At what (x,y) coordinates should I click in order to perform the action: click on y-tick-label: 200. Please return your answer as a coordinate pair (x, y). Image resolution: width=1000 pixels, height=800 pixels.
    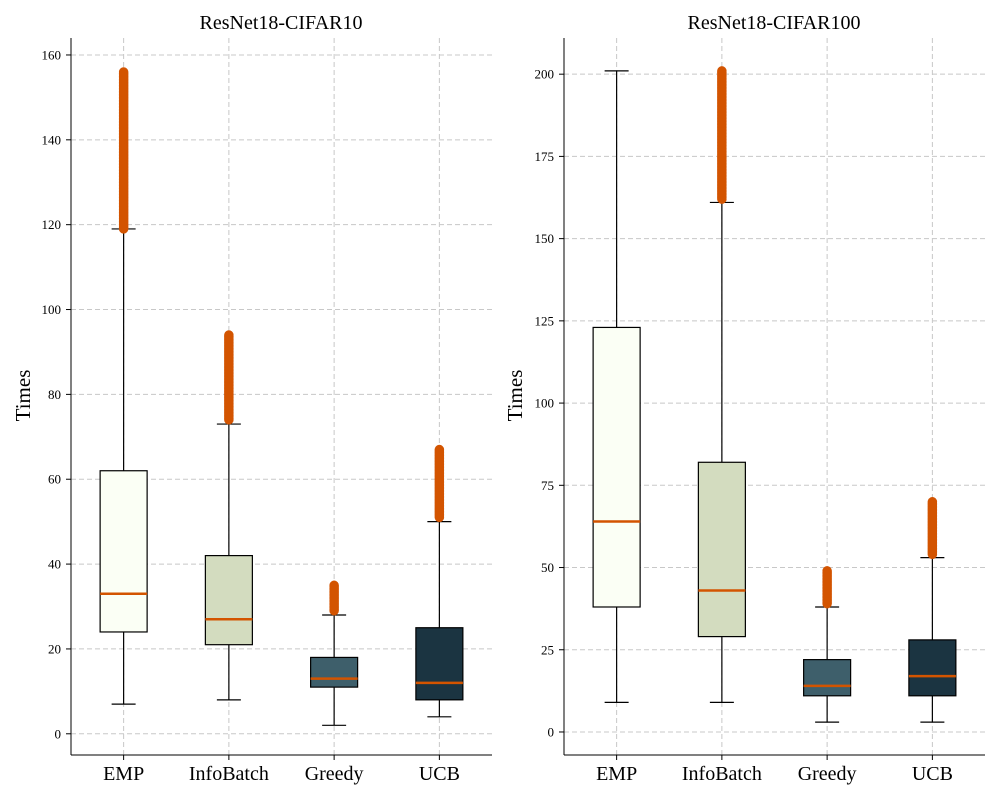
    Looking at the image, I should click on (545, 74).